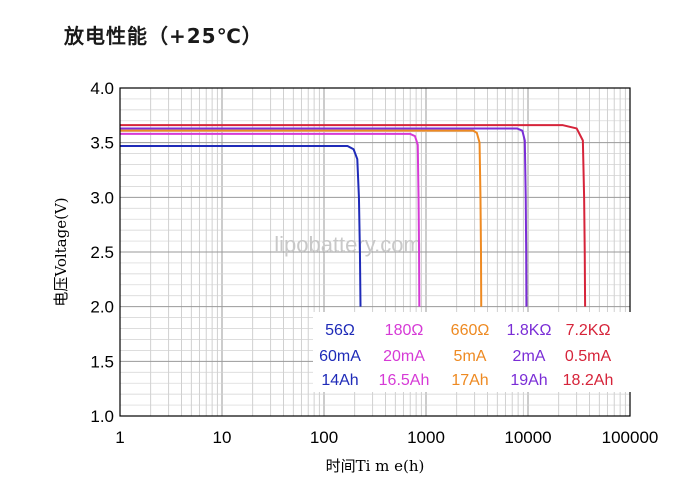 The height and width of the screenshot is (488, 698). Describe the element at coordinates (404, 330) in the screenshot. I see `legend-load: 180Ω` at that location.